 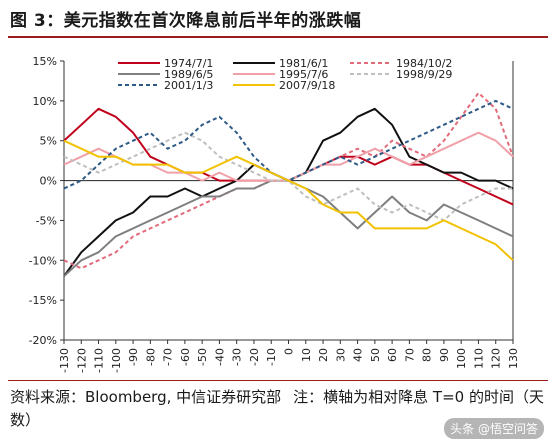 I want to click on x-tick-label: 30, so click(x=340, y=355).